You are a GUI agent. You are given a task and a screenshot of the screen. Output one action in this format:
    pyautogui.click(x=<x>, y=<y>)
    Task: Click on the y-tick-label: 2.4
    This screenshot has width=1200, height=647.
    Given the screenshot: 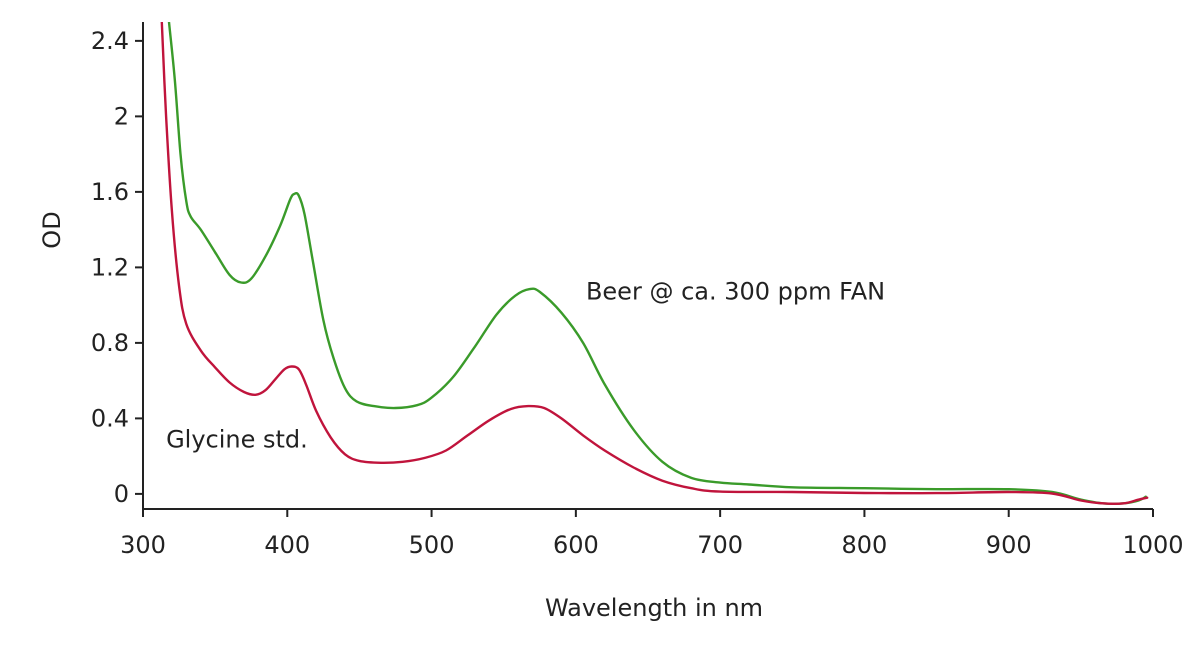 What is the action you would take?
    pyautogui.click(x=110, y=41)
    